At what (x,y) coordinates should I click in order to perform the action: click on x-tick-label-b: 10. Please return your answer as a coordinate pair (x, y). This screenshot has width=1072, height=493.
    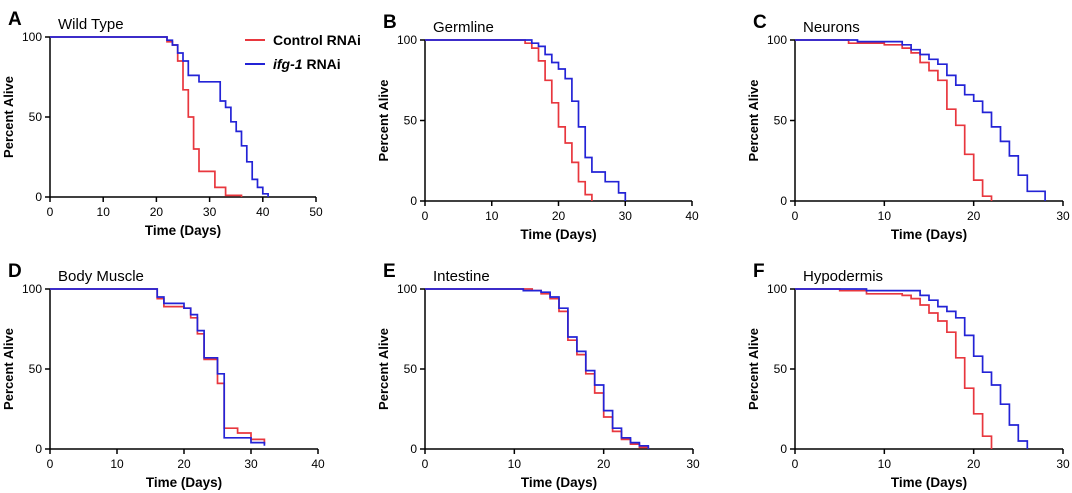
    Looking at the image, I should click on (492, 216).